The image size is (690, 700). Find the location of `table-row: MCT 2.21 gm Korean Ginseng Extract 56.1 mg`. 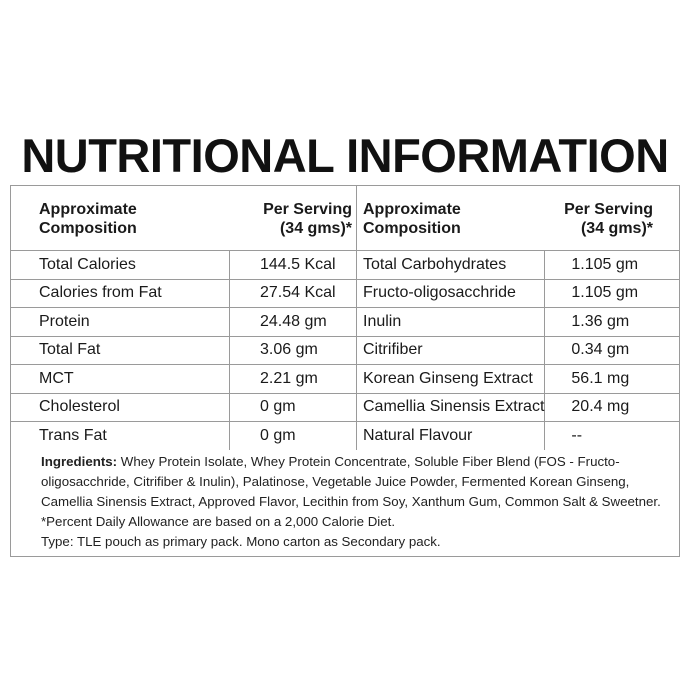

table-row: MCT 2.21 gm Korean Ginseng Extract 56.1 mg is located at coordinates (345, 378).